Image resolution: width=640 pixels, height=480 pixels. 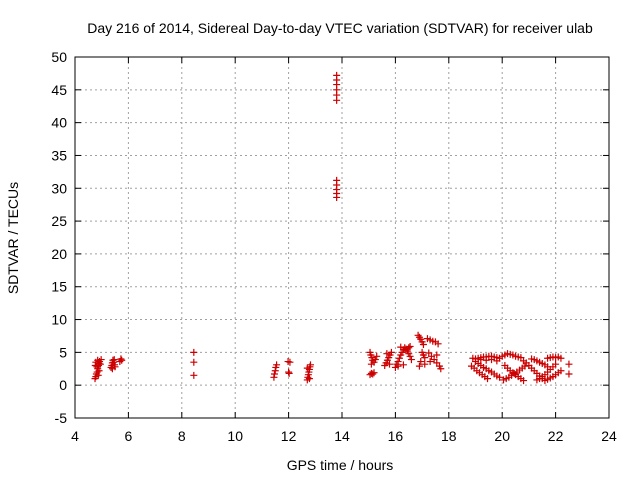 What do you see at coordinates (129, 436) in the screenshot?
I see `x-tick-label: 6` at bounding box center [129, 436].